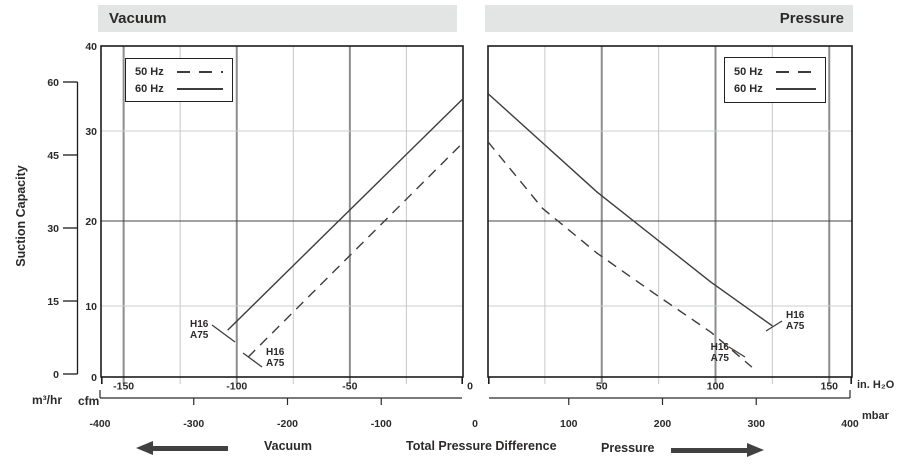  What do you see at coordinates (288, 446) in the screenshot?
I see `vacuum-direction-label: Vacuum` at bounding box center [288, 446].